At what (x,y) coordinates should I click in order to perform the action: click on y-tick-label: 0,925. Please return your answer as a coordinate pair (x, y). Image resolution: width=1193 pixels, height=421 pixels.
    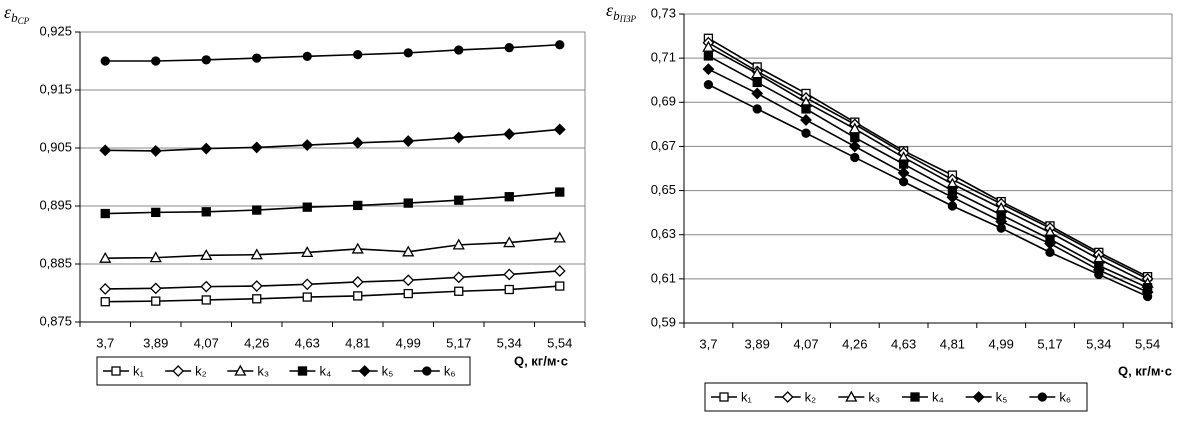
    Looking at the image, I should click on (55, 30).